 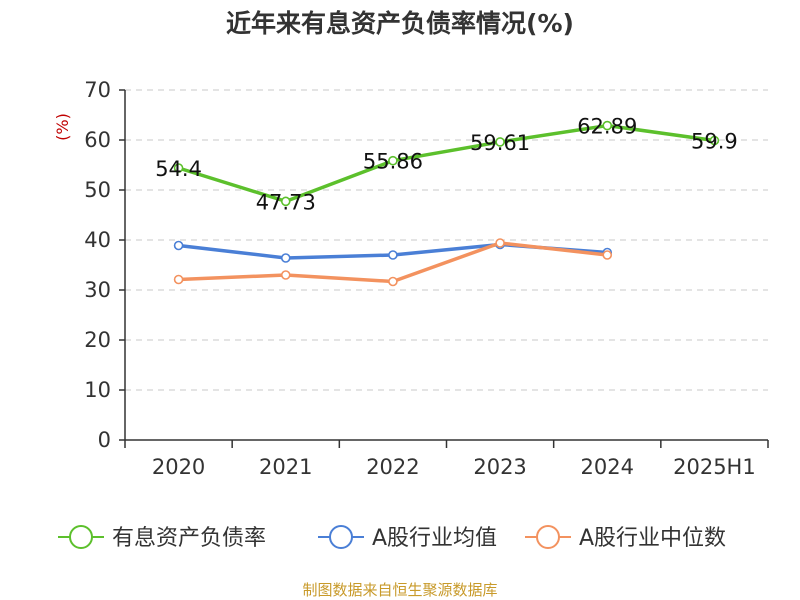 I want to click on y-tick-label: 50, so click(x=97, y=190).